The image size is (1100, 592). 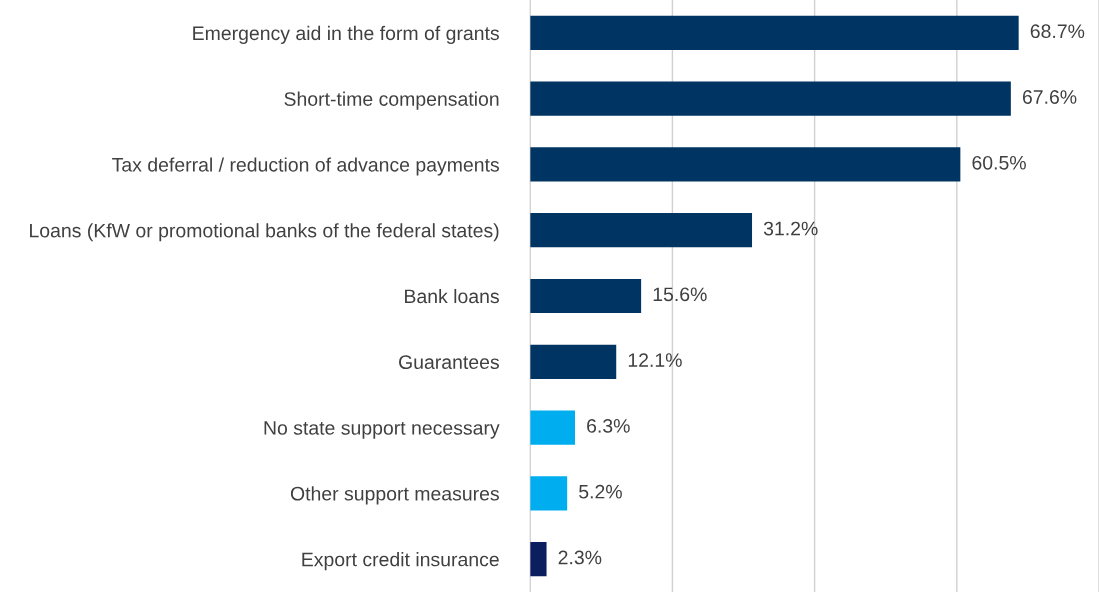 I want to click on y-tick-label: Other support measures, so click(x=394, y=495).